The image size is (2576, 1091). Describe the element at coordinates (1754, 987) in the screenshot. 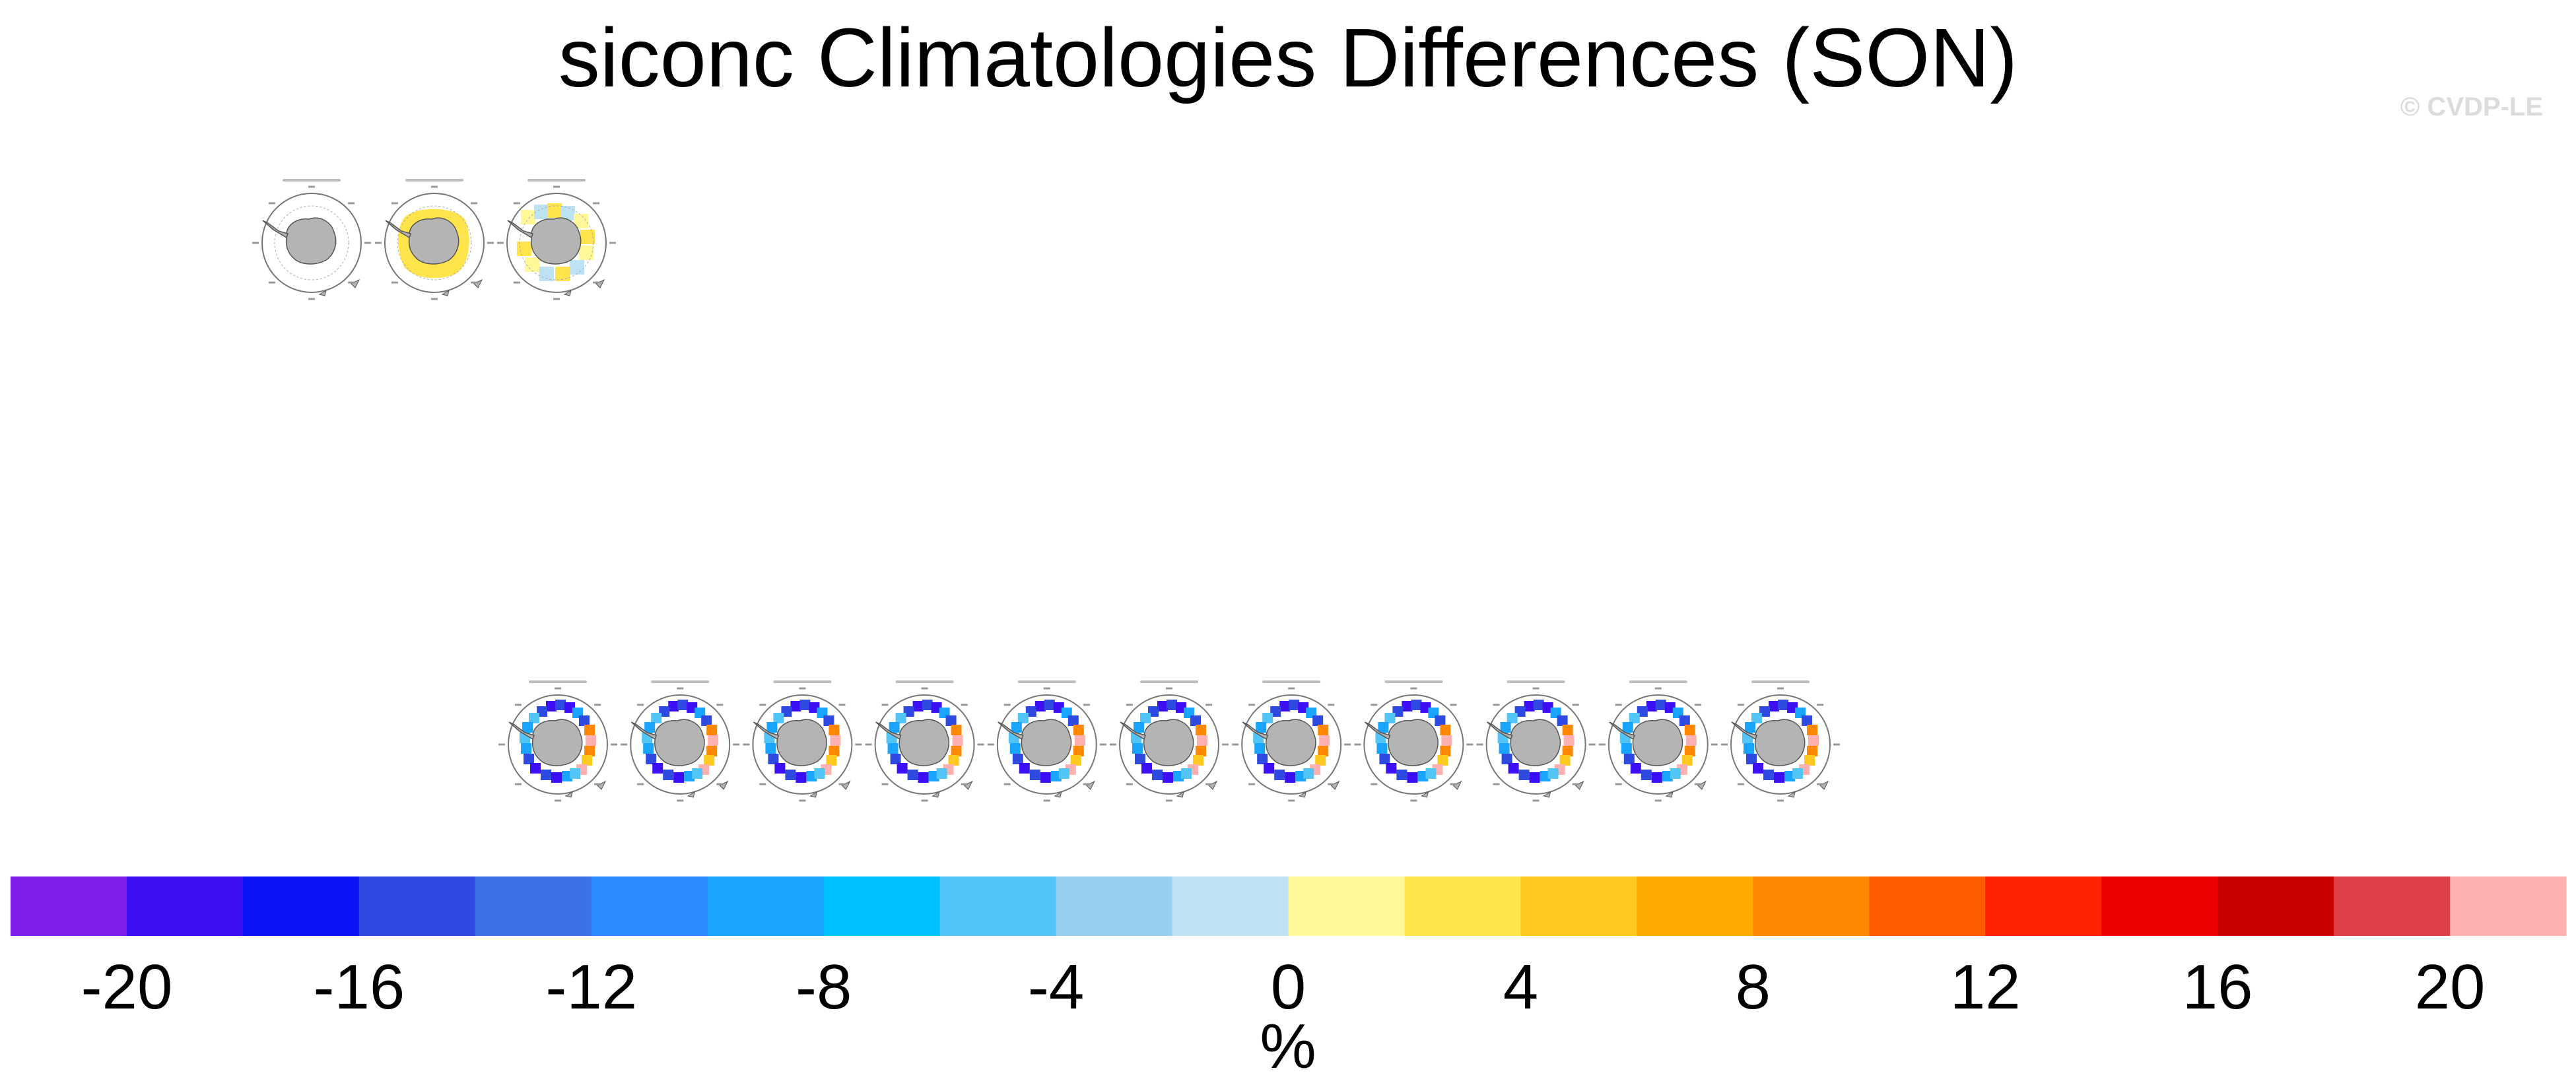

I see `colorbar-tick-label: 8` at that location.